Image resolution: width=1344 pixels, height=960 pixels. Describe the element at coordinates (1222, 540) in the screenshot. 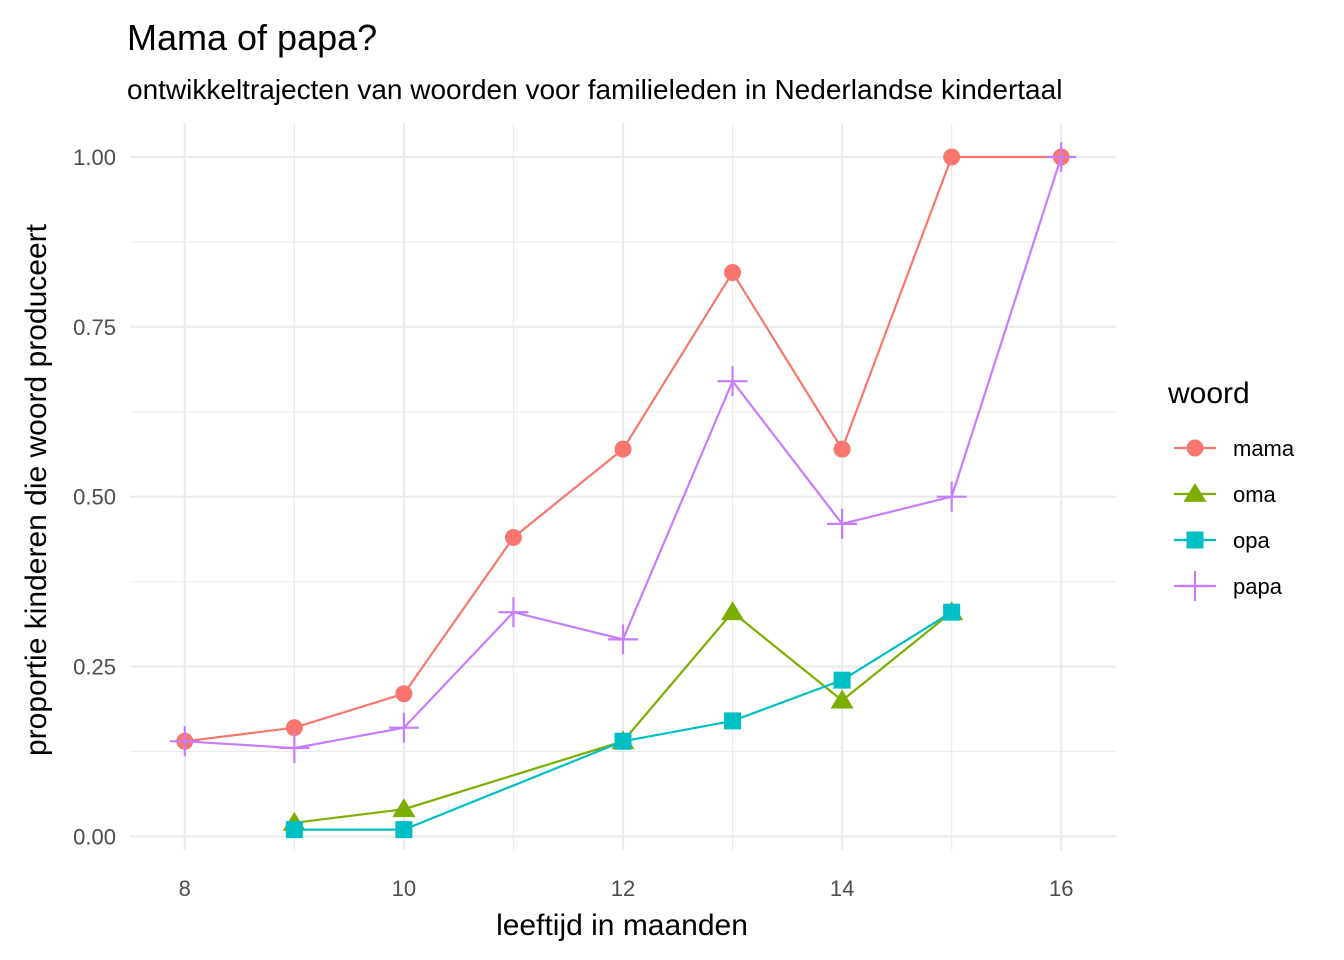

I see `legend-item-opa: opa` at that location.